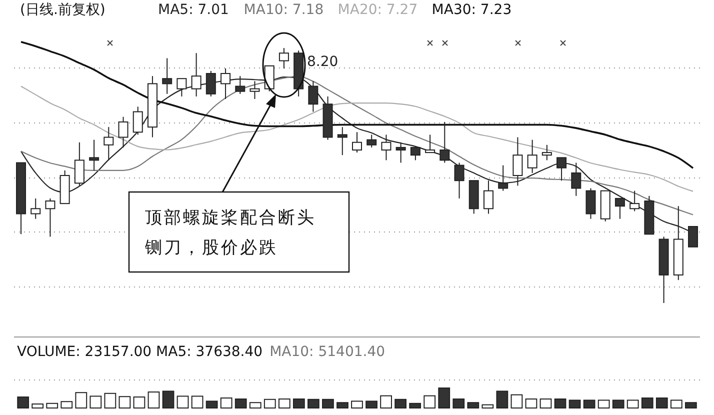  What do you see at coordinates (472, 10) in the screenshot?
I see `text: MA30: 7.23` at bounding box center [472, 10].